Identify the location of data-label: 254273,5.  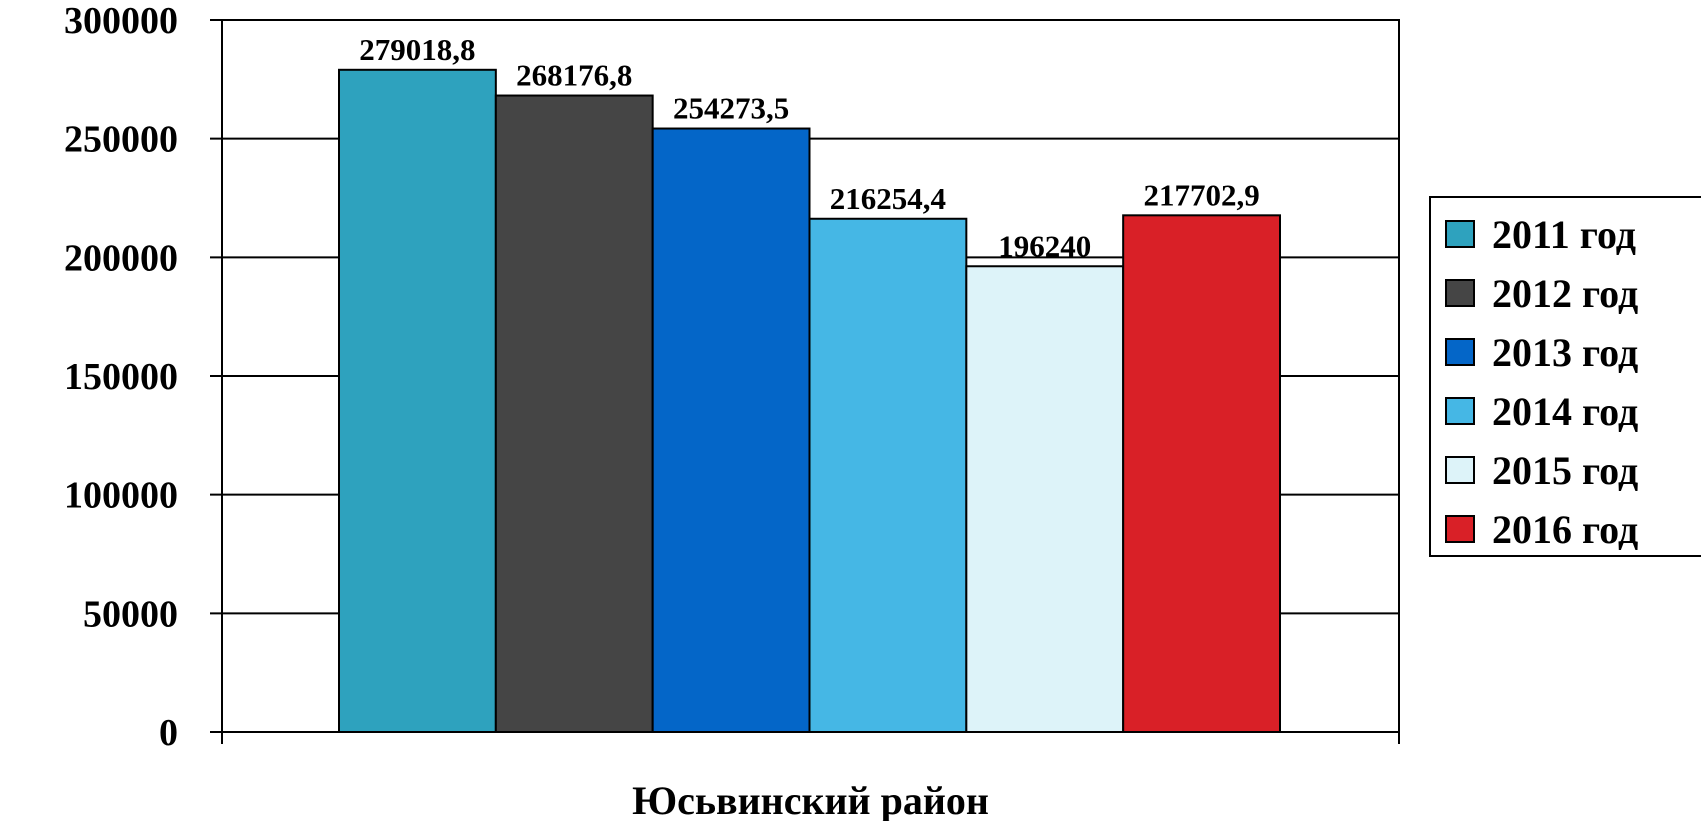
(731, 108).